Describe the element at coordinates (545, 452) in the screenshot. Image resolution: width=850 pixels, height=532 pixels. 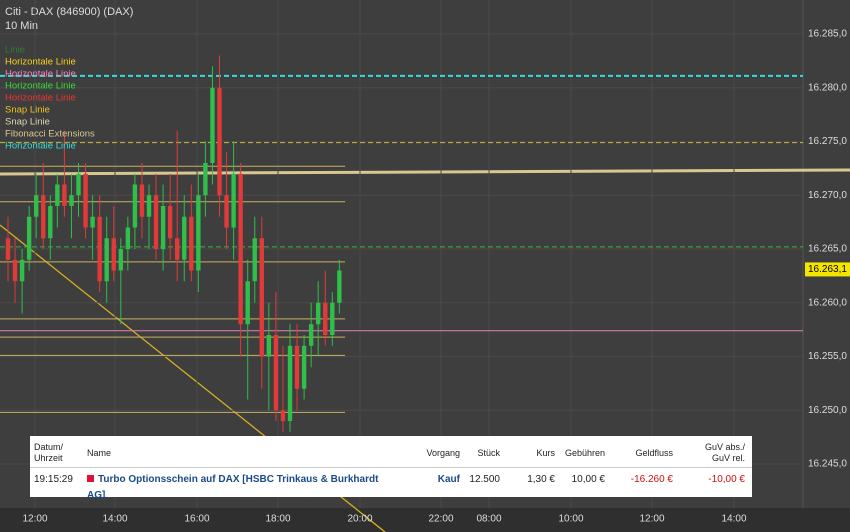
I see `header-text: Kurs` at that location.